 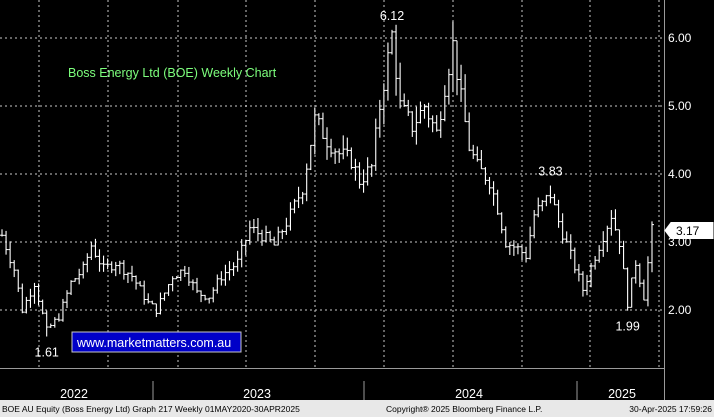 I want to click on last-price-label: 3.17, so click(x=688, y=231).